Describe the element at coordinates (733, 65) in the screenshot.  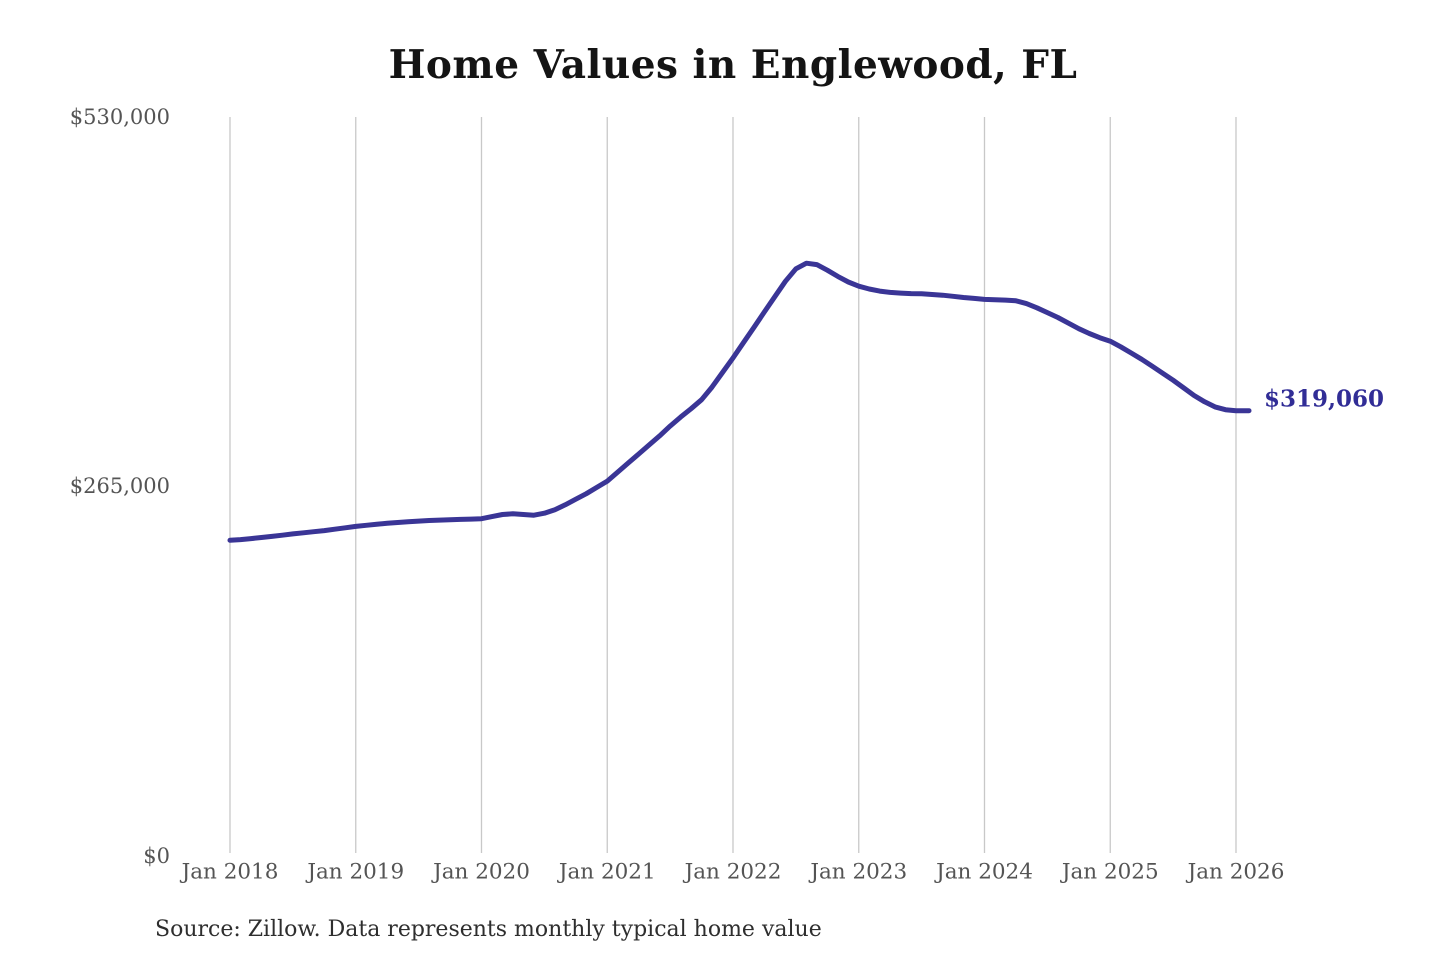
I see `chart-title: Home Values in Englewood, FL` at that location.